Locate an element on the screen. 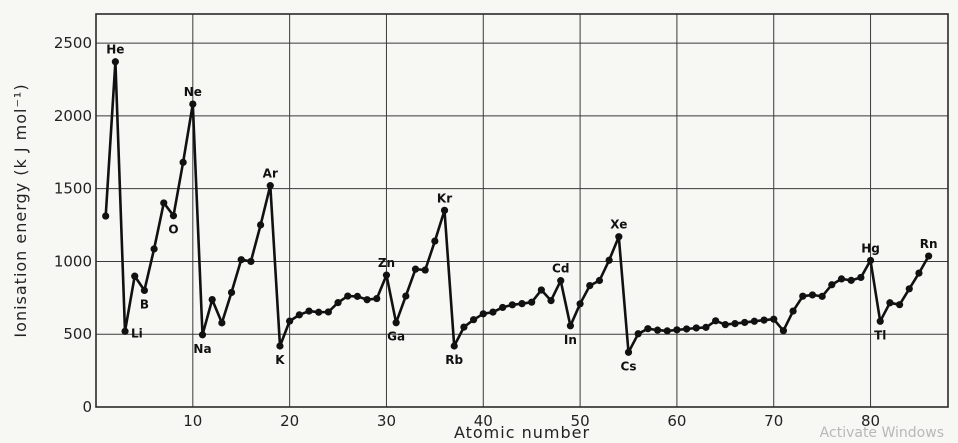 This screenshot has height=443, width=958. element-label: Rn is located at coordinates (929, 244).